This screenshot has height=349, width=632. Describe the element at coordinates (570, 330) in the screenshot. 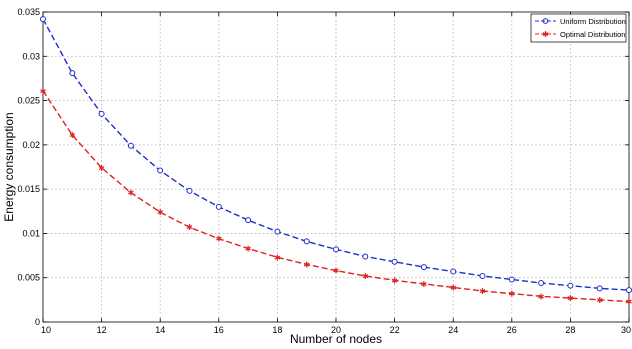

I see `x-tick-label: 28` at that location.